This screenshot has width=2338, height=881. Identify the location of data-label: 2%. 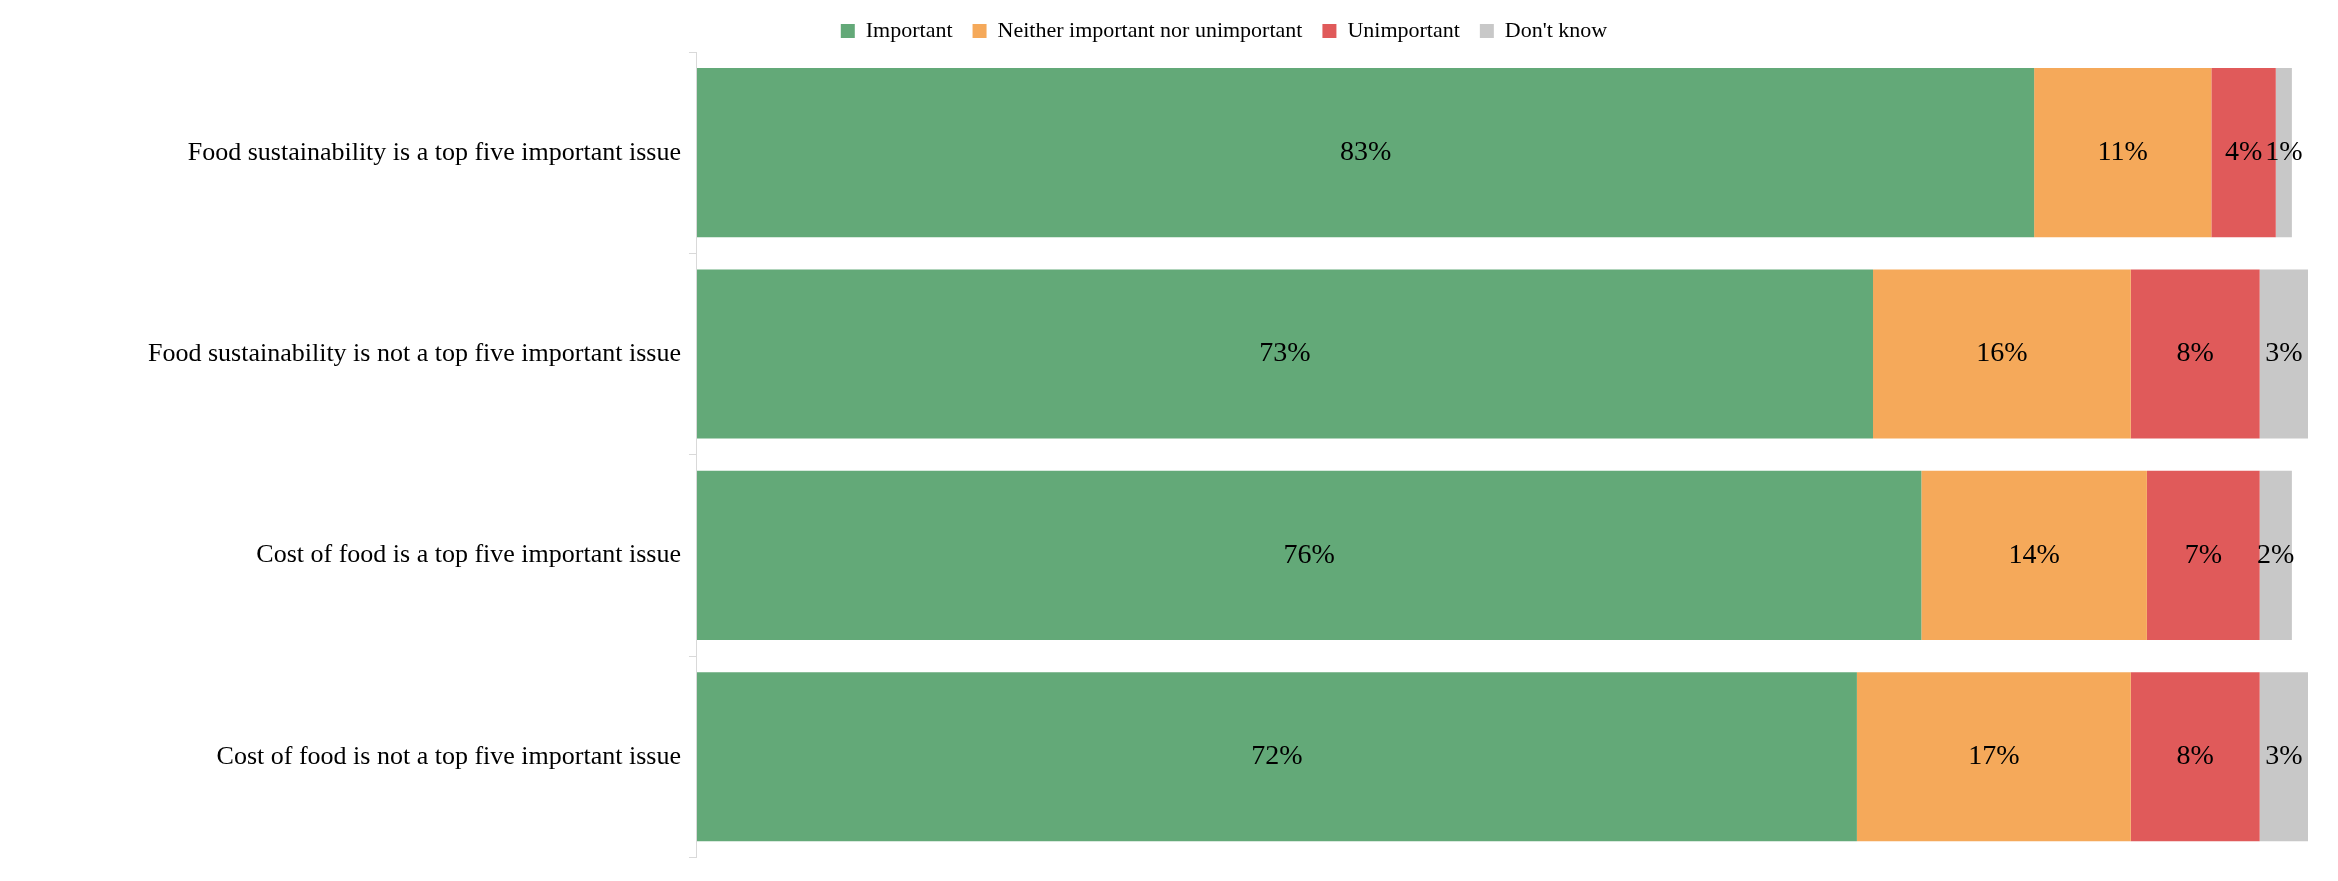
(2276, 553).